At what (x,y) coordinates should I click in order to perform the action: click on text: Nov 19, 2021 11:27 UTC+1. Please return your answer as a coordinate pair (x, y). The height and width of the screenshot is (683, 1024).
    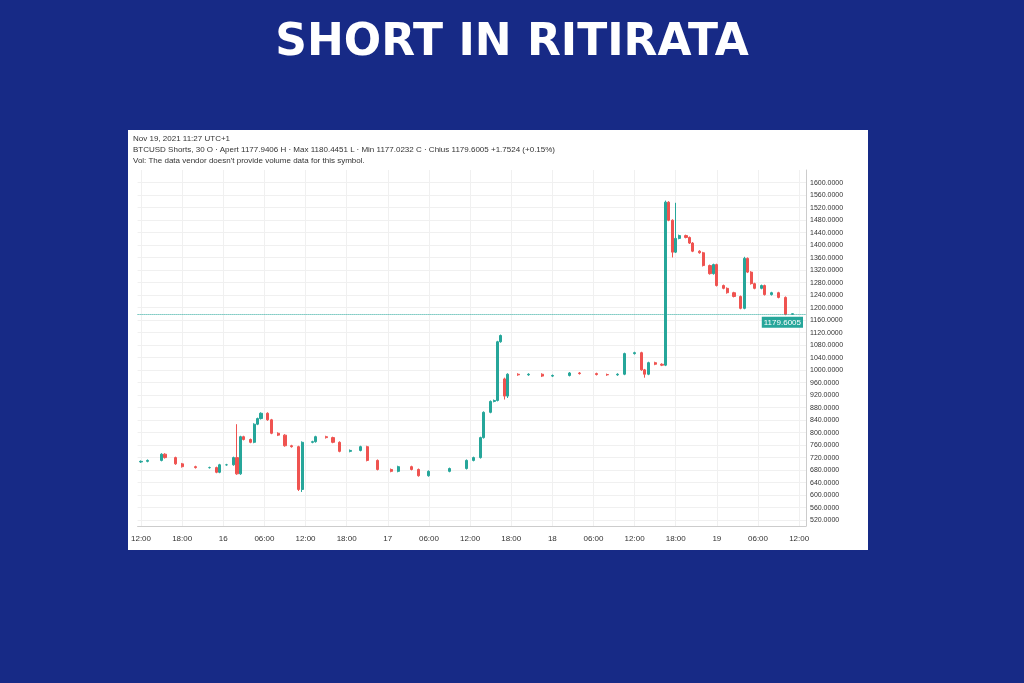
    Looking at the image, I should click on (182, 138).